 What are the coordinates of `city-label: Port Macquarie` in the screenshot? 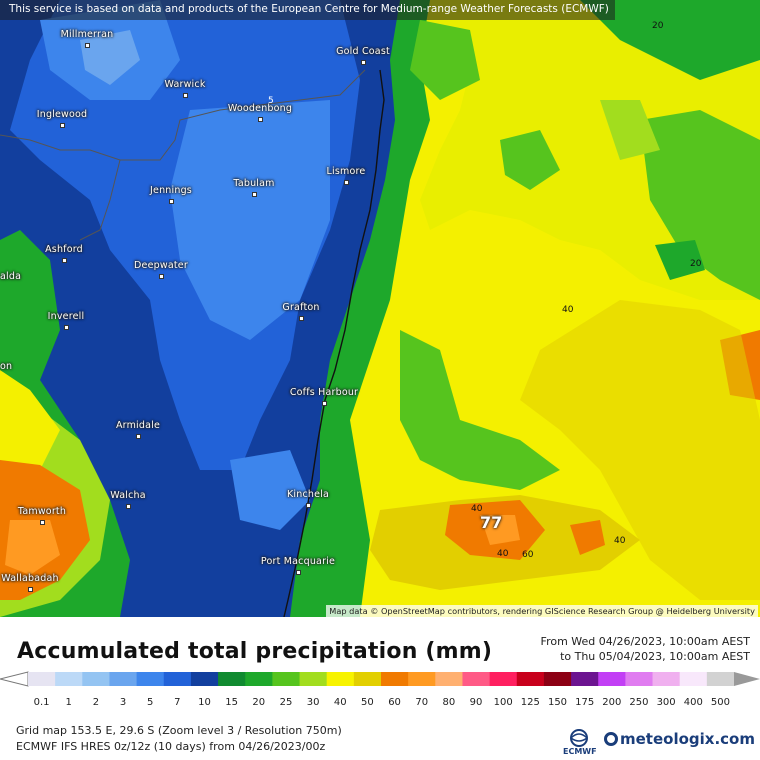 It's located at (298, 561).